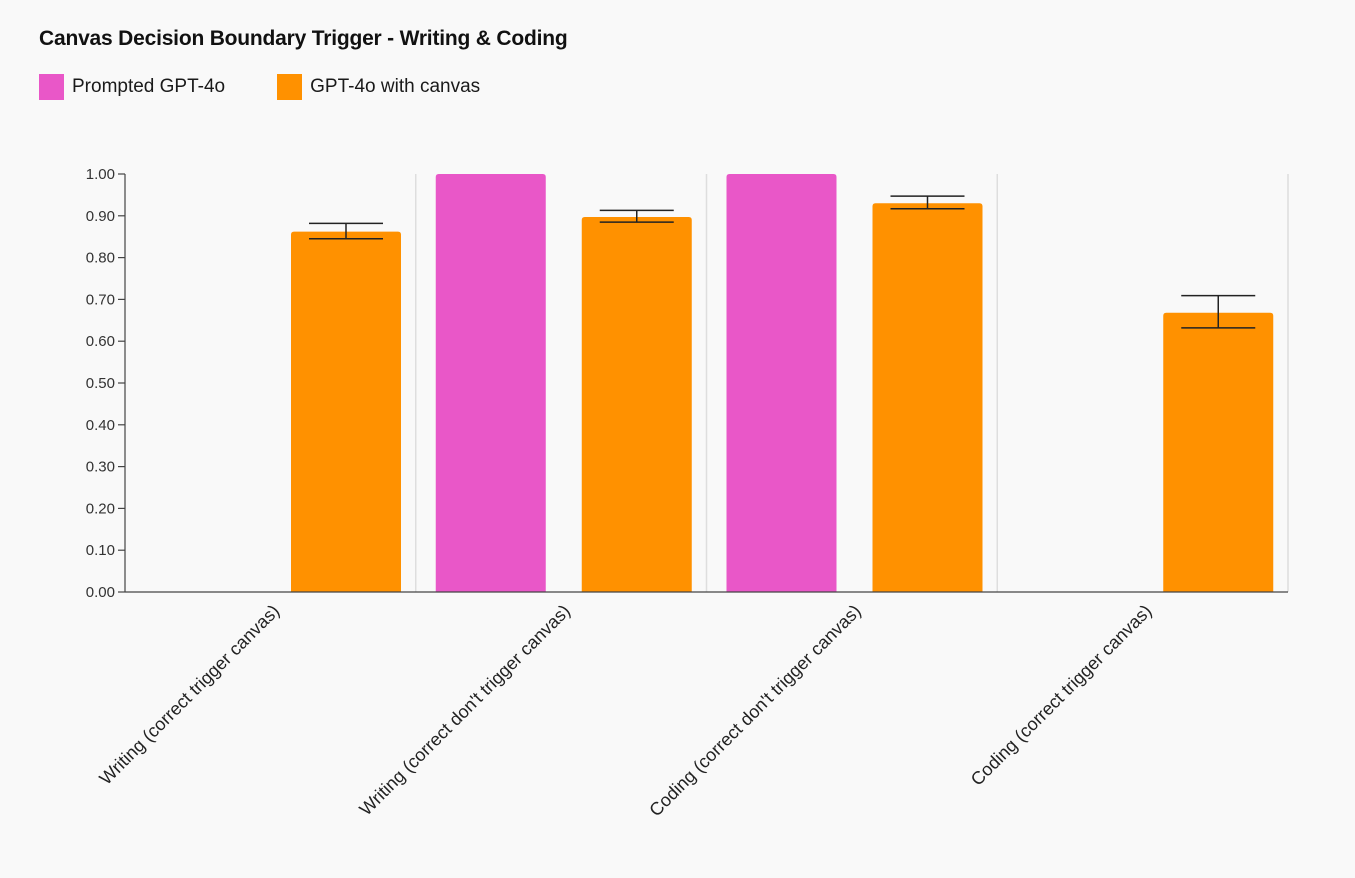 The width and height of the screenshot is (1355, 878). I want to click on x-category-label: Writing (correct trigger canvas), so click(189, 695).